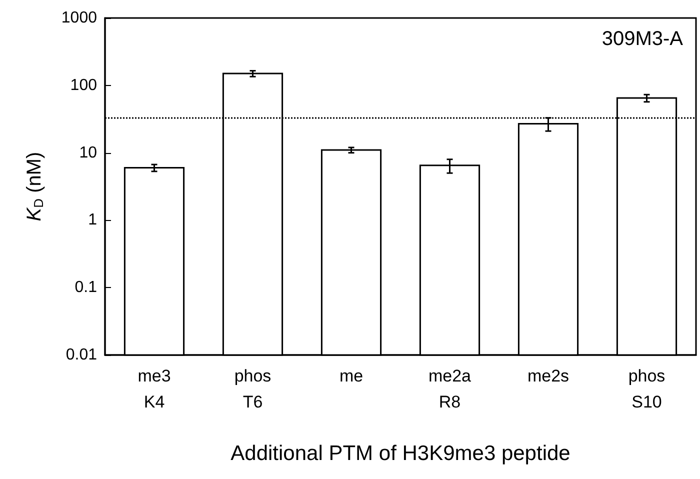 The image size is (700, 479). Describe the element at coordinates (82, 355) in the screenshot. I see `y-tick-label: 0.01` at that location.